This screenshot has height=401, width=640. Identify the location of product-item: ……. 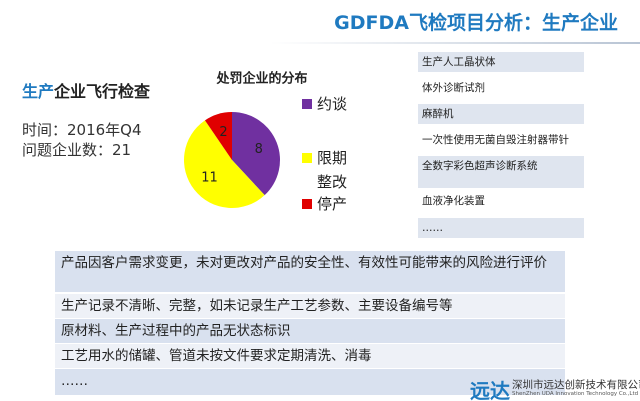
(501, 228).